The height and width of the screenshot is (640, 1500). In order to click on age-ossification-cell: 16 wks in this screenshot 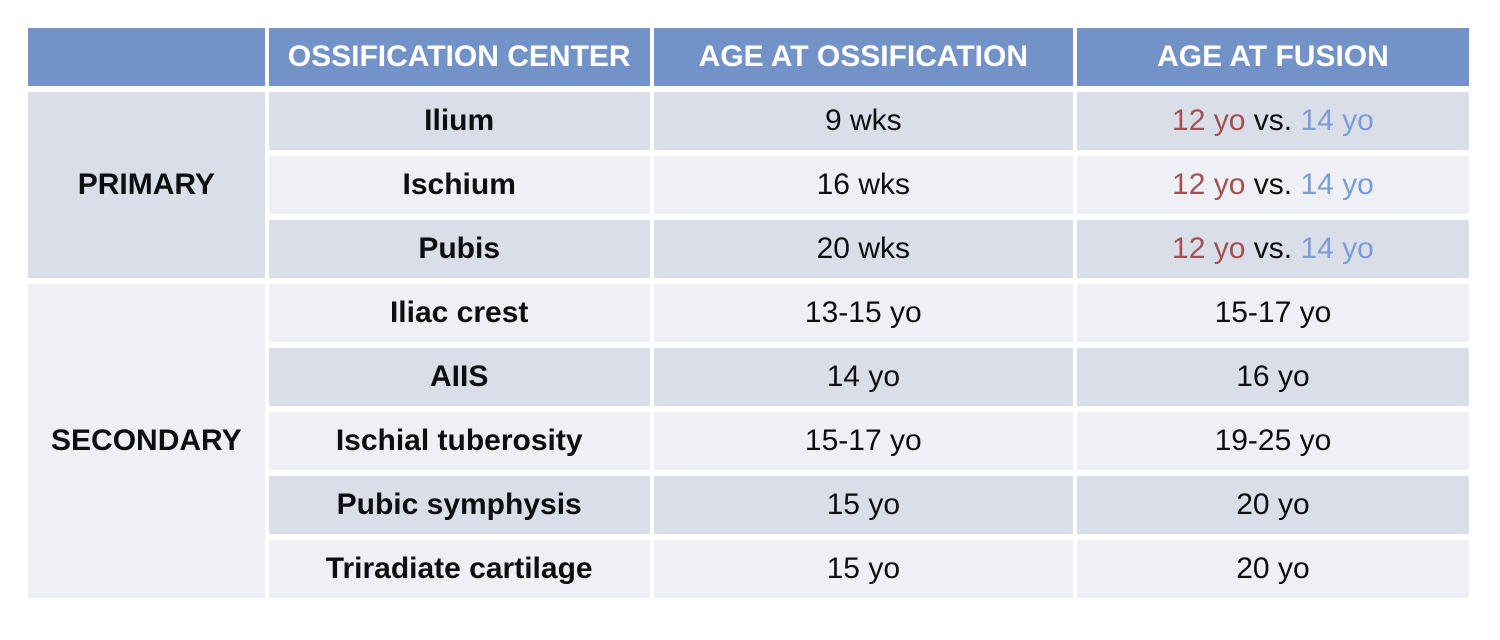, I will do `click(863, 185)`.